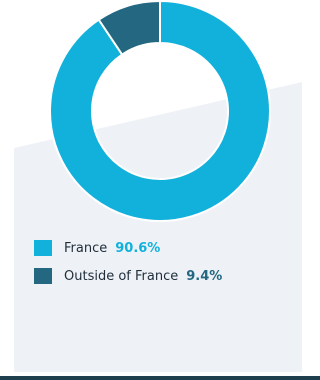  I want to click on legend-label: Outside of France 9.4%, so click(143, 276).